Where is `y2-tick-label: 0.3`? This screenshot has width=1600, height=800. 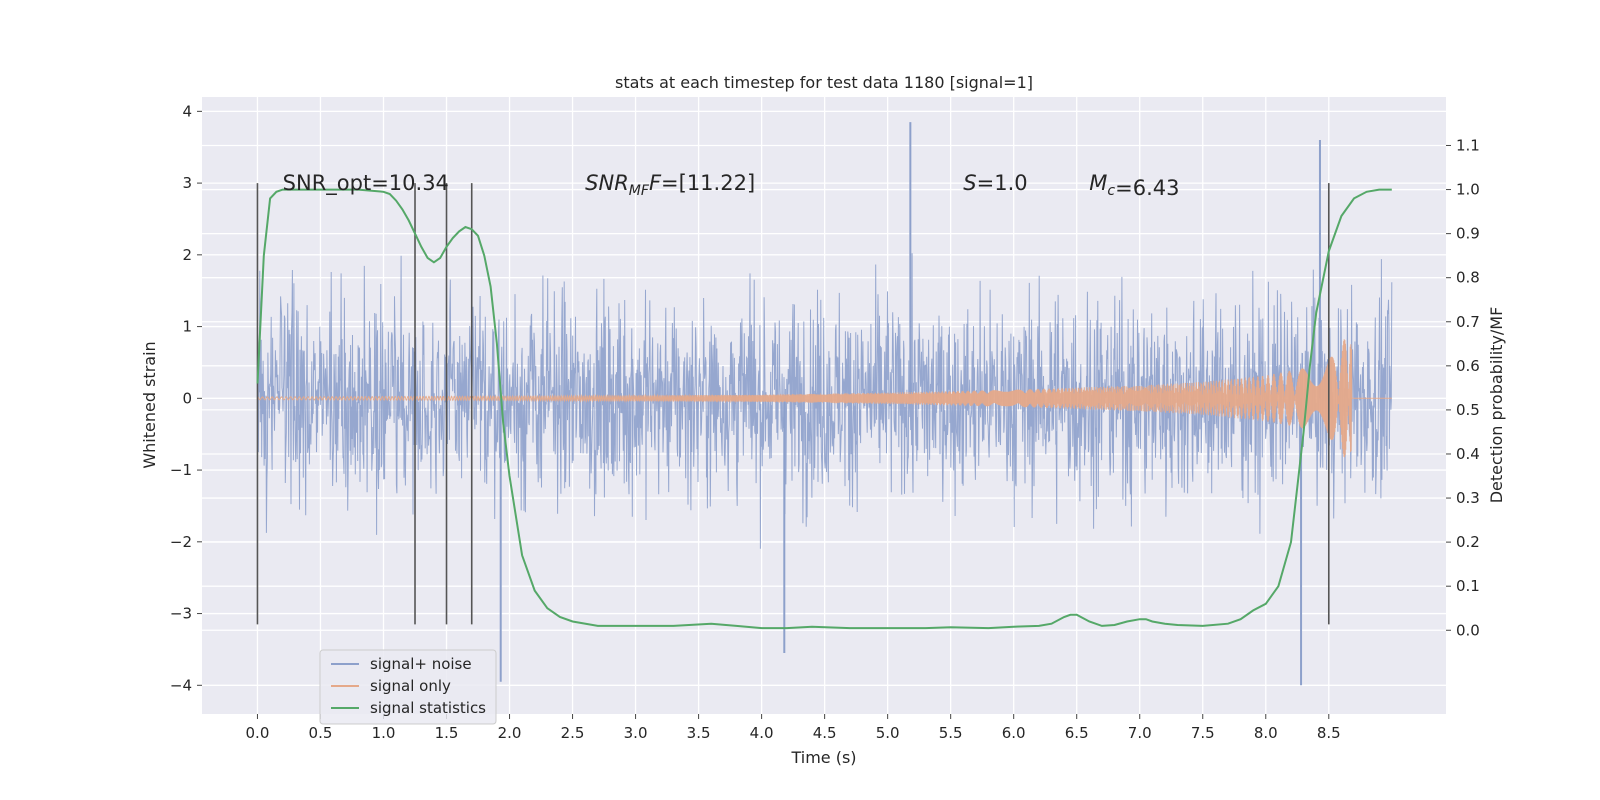
y2-tick-label: 0.3 is located at coordinates (1468, 498).